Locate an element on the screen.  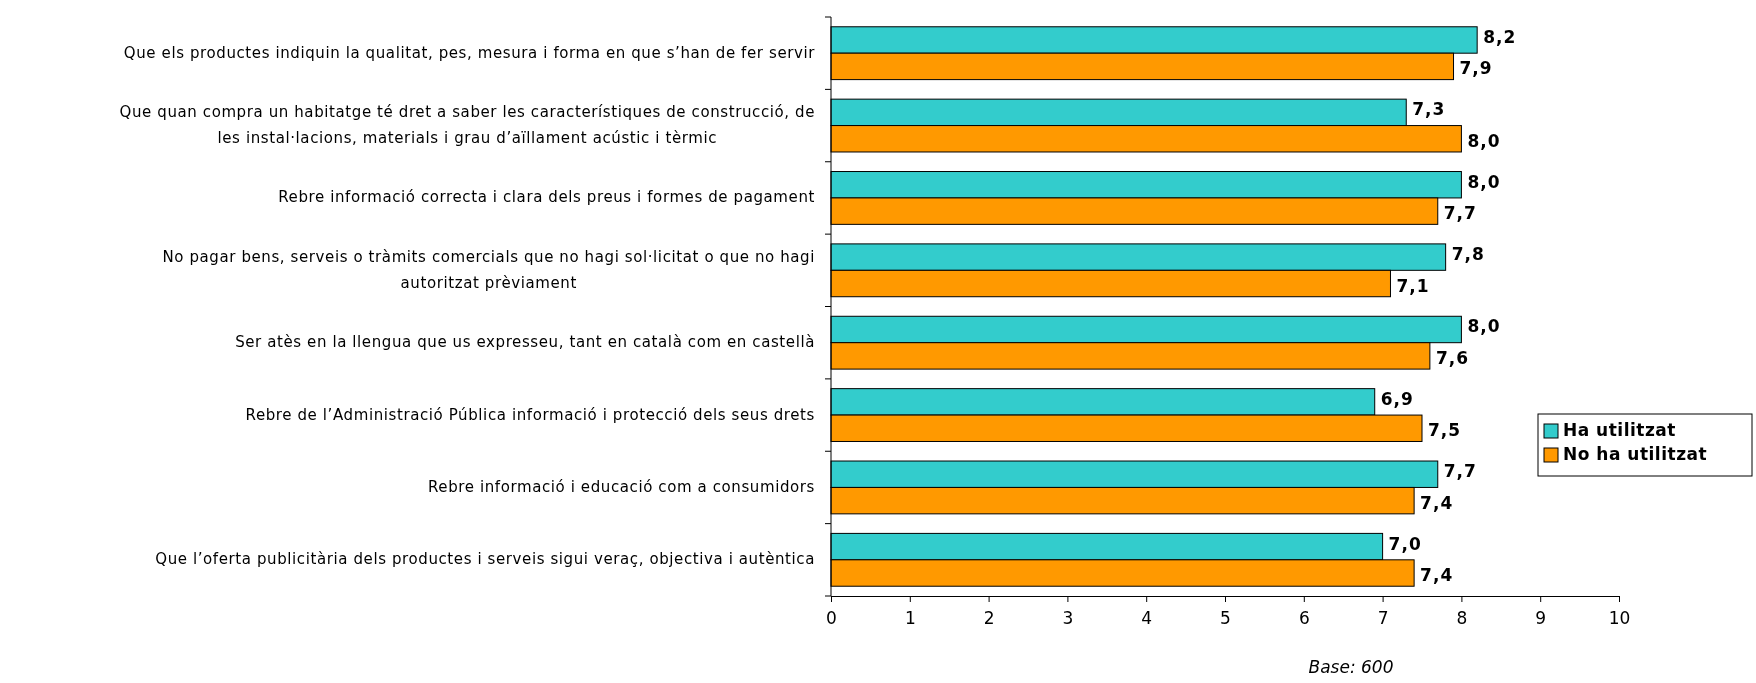
x-tick-label: 8 is located at coordinates (1462, 617).